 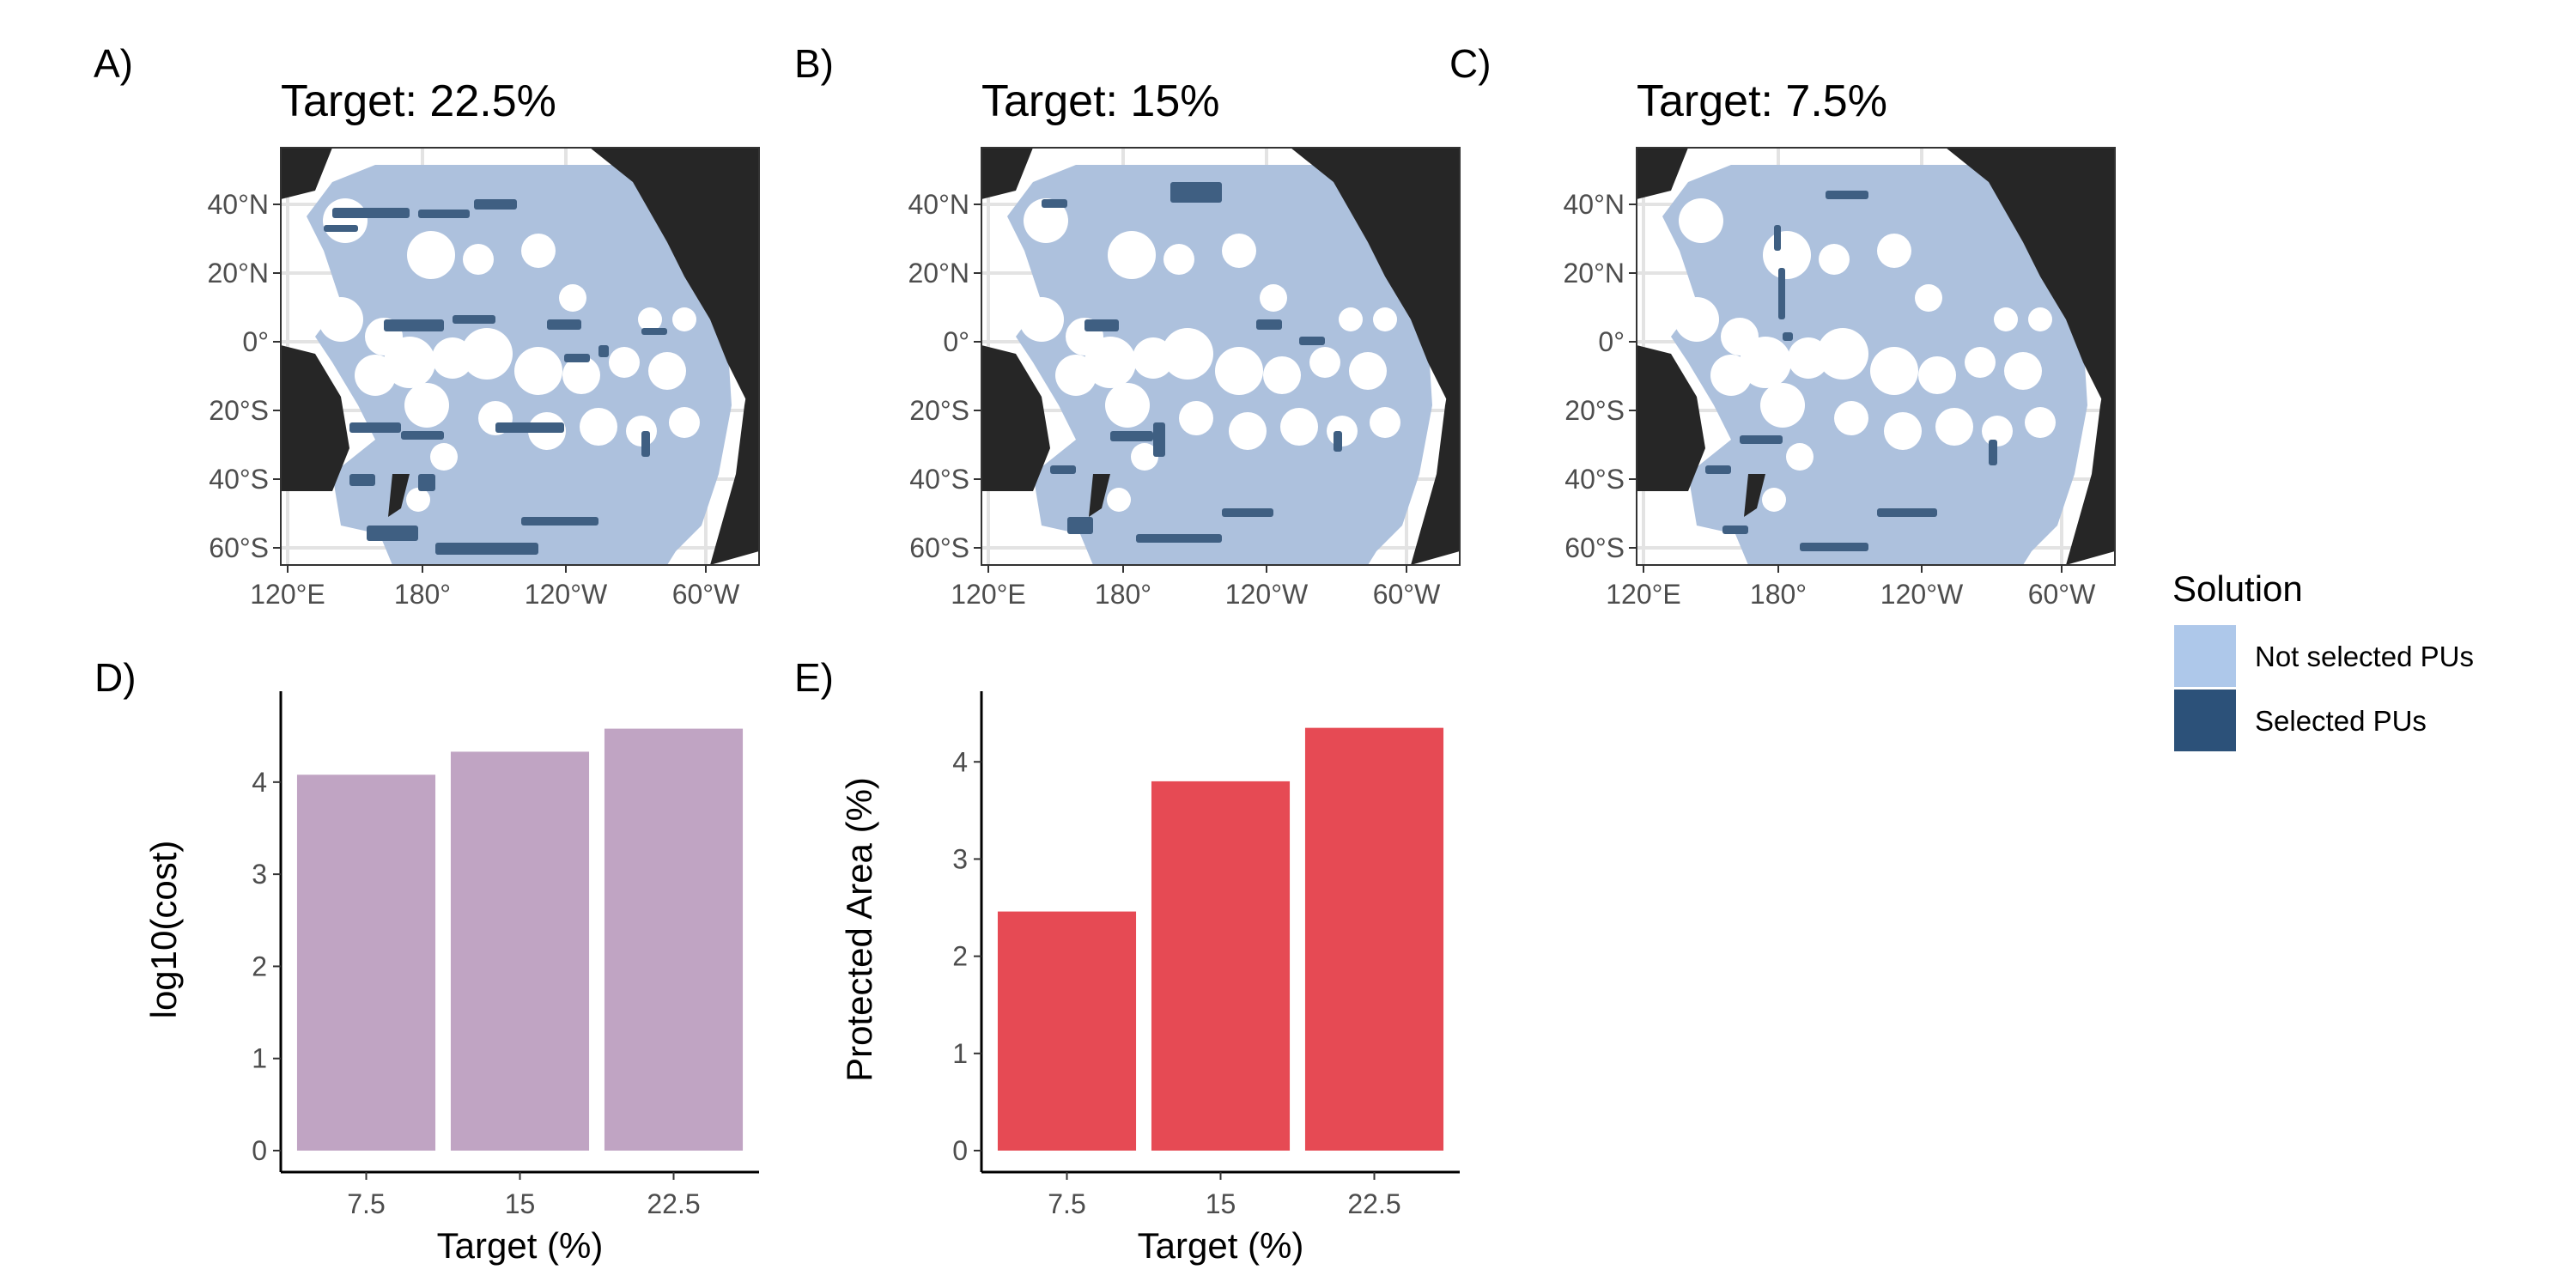 I want to click on map-border, so click(x=1876, y=356).